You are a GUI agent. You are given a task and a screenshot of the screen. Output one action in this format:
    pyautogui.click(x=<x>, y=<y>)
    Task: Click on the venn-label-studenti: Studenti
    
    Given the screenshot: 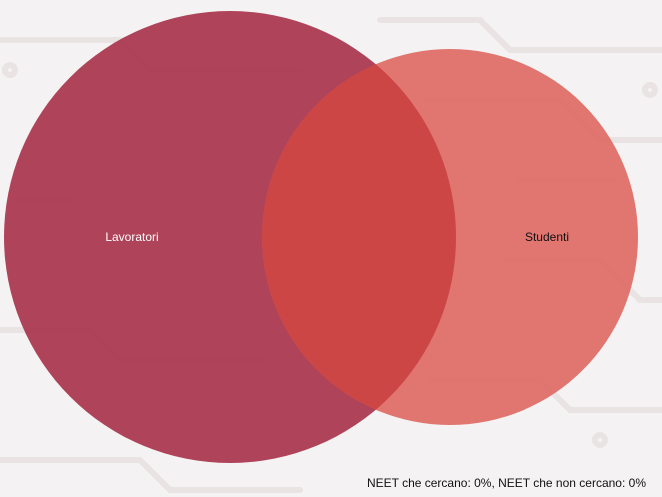 What is the action you would take?
    pyautogui.click(x=547, y=237)
    